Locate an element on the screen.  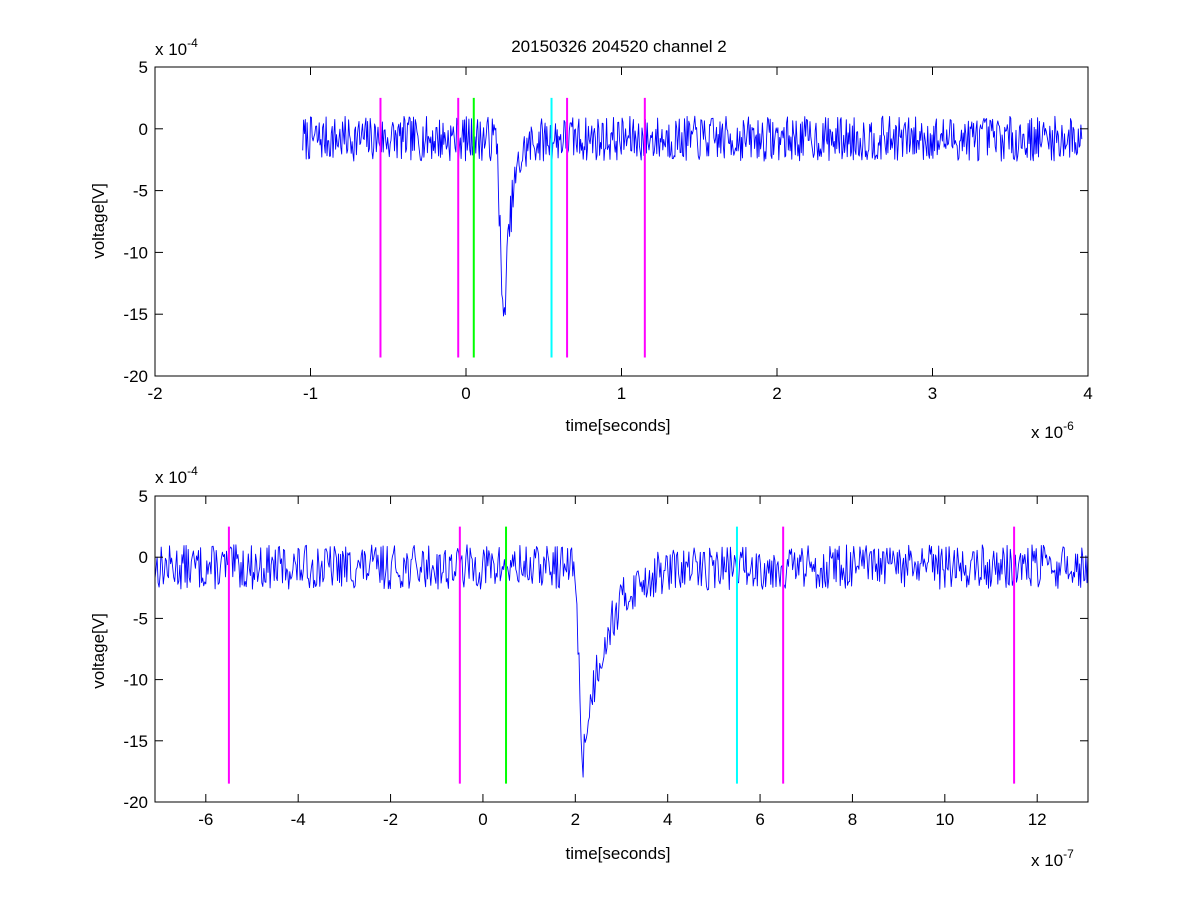
bottom-x-tick-label: 0 is located at coordinates (482, 819).